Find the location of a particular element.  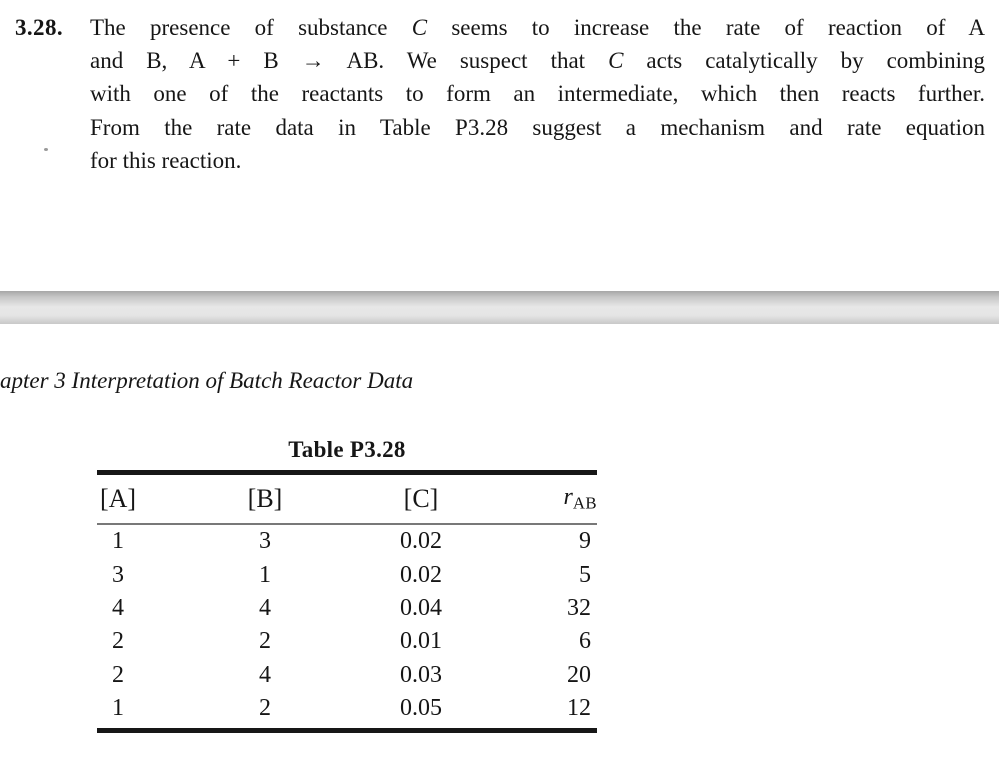

problem-number: 3.28. is located at coordinates (39, 27).